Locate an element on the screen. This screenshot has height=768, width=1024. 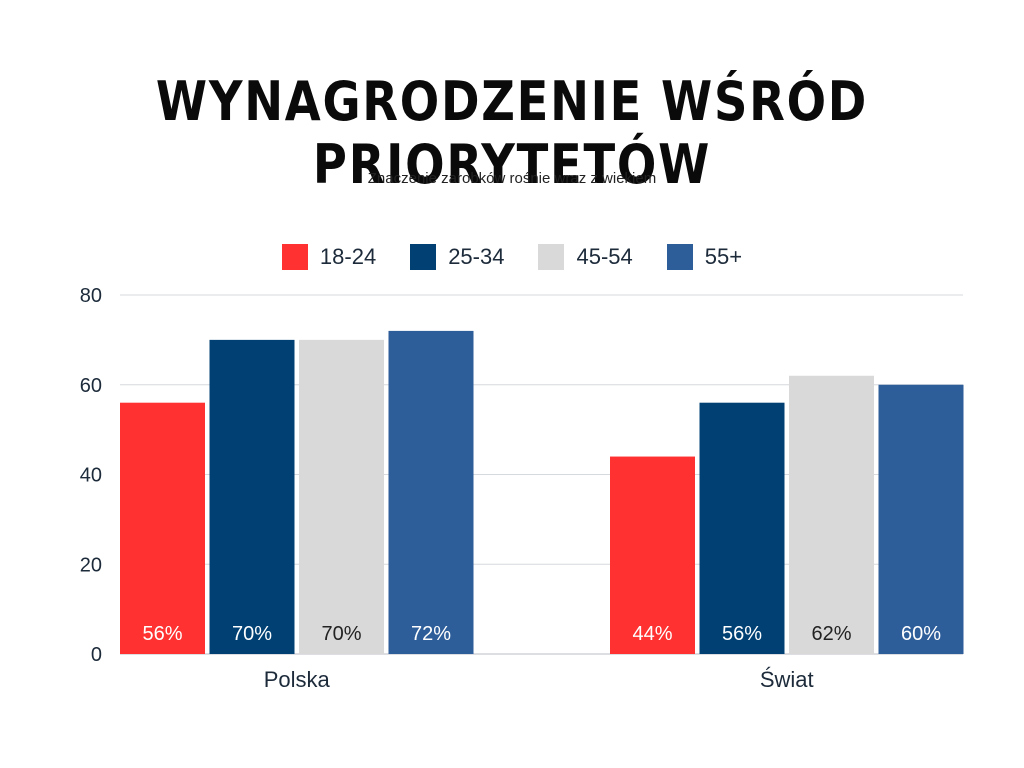
legend-label-55-plus: 55+ is located at coordinates (723, 256).